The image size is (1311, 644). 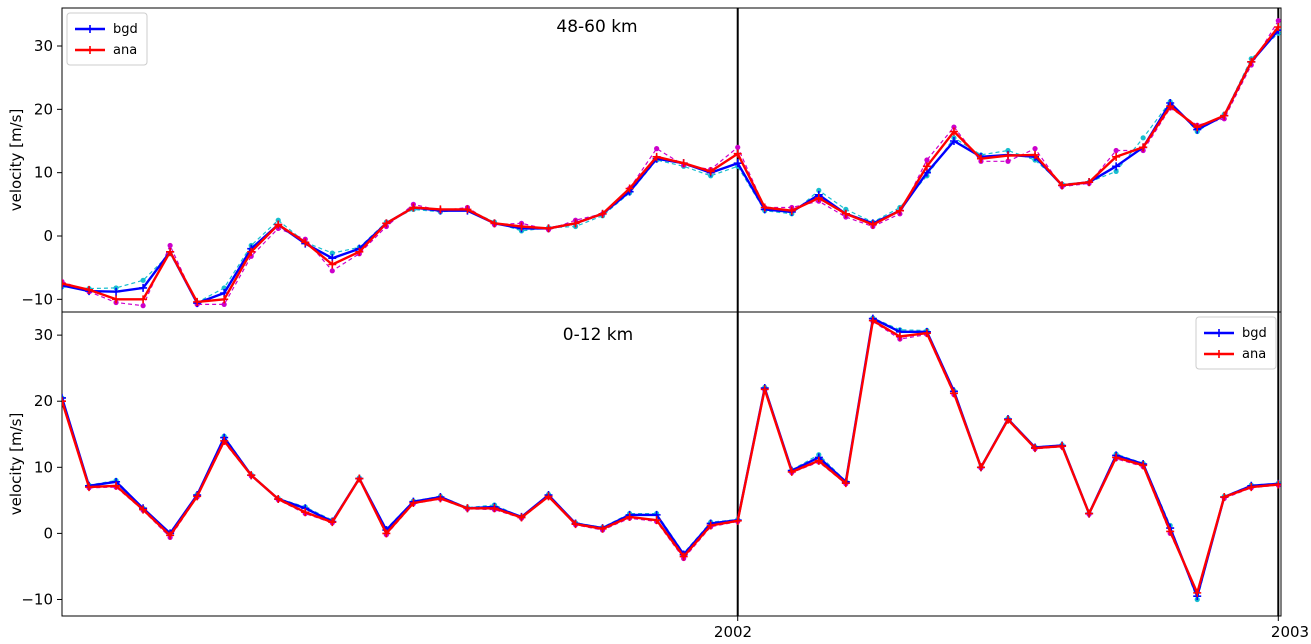 I want to click on legend-label-ana-top: ana, so click(x=125, y=50).